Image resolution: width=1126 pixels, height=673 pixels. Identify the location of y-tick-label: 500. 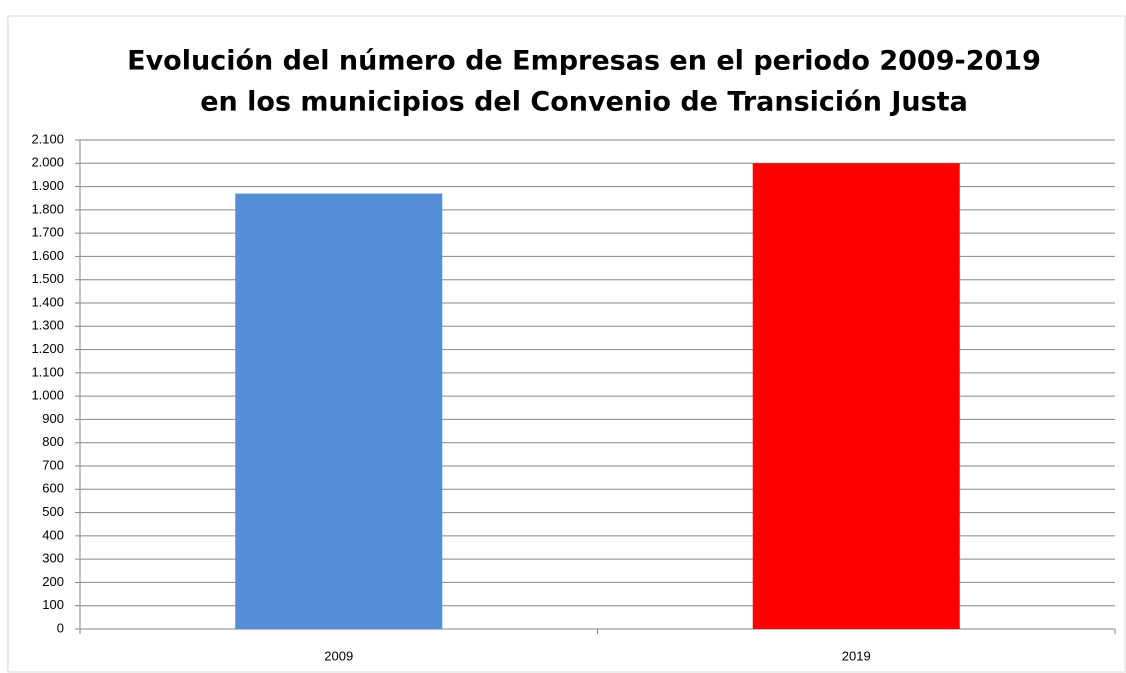
(53, 511).